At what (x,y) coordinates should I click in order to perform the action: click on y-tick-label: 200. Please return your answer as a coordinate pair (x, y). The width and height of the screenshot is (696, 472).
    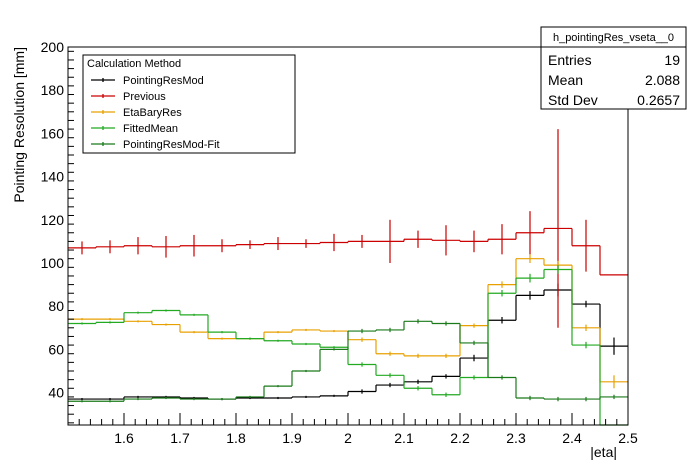
    Looking at the image, I should click on (53, 47).